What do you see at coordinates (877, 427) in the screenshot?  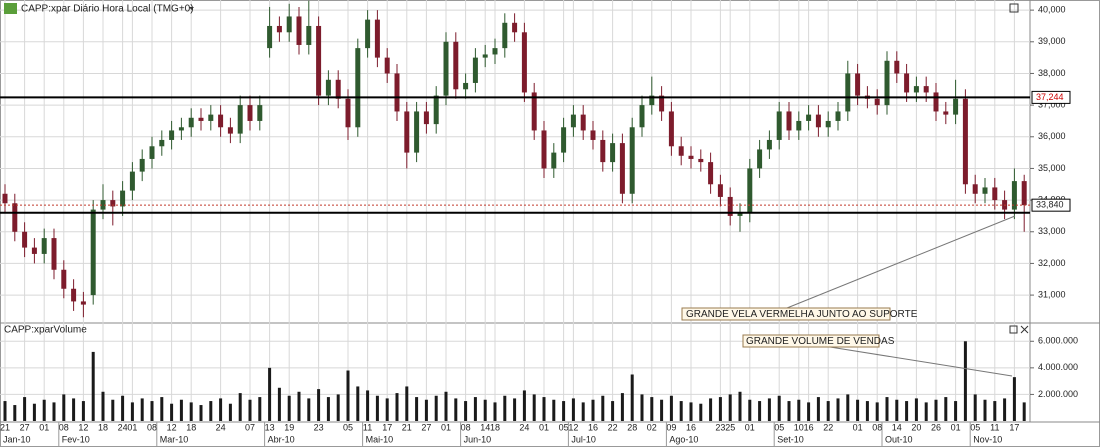 I see `x-tick-label: 08` at bounding box center [877, 427].